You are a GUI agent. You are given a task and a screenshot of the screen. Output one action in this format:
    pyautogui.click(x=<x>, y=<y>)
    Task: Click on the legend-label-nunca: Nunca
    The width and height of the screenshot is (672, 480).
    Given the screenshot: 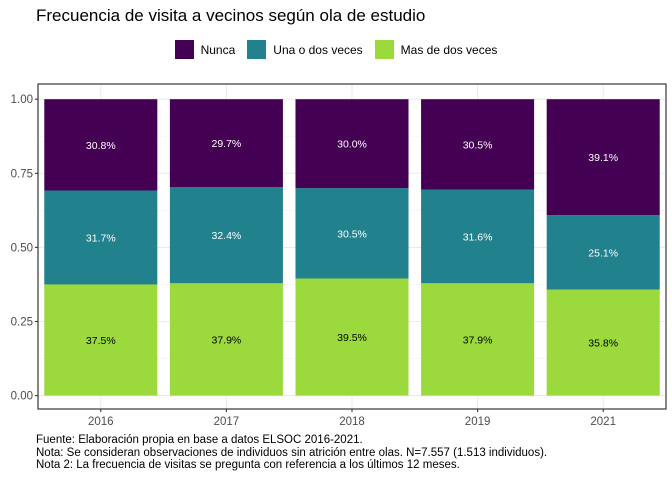 What is the action you would take?
    pyautogui.click(x=218, y=49)
    